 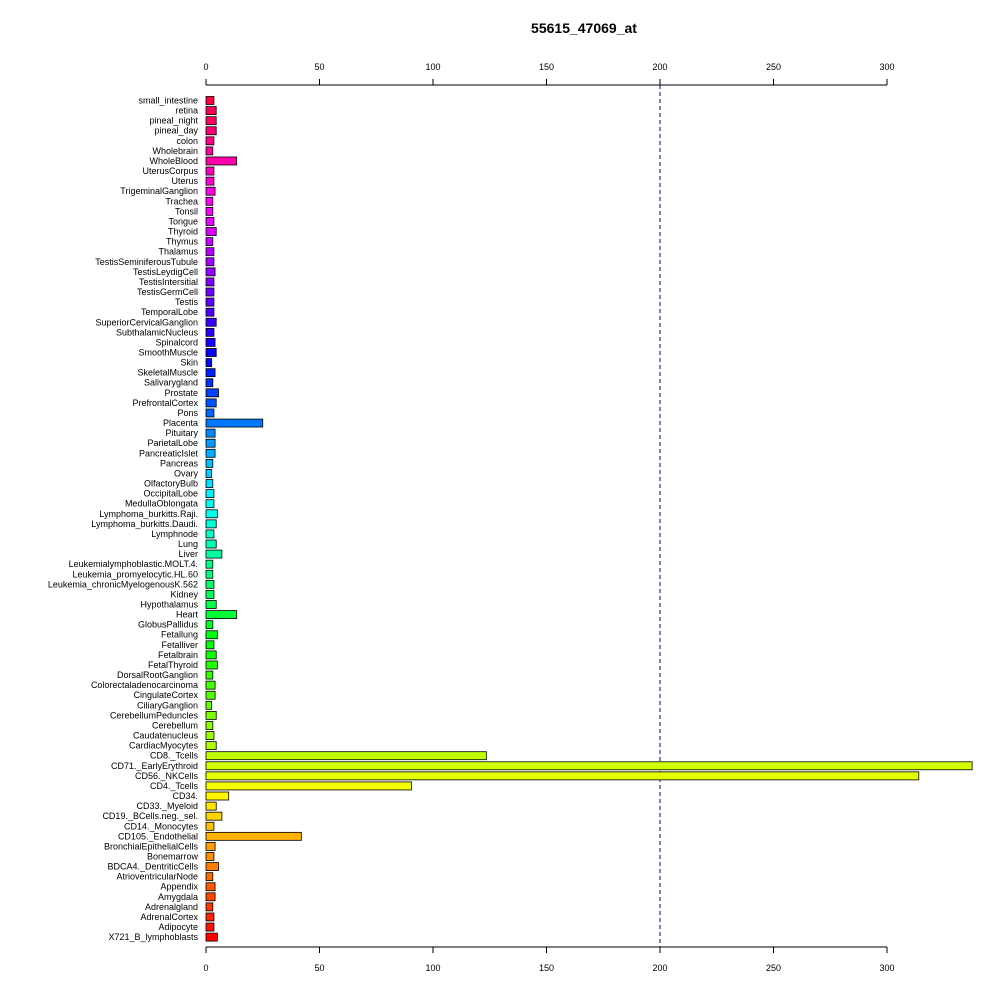 What do you see at coordinates (123, 584) in the screenshot?
I see `category-label: Leukemia_chronicMyelogenousK.562` at bounding box center [123, 584].